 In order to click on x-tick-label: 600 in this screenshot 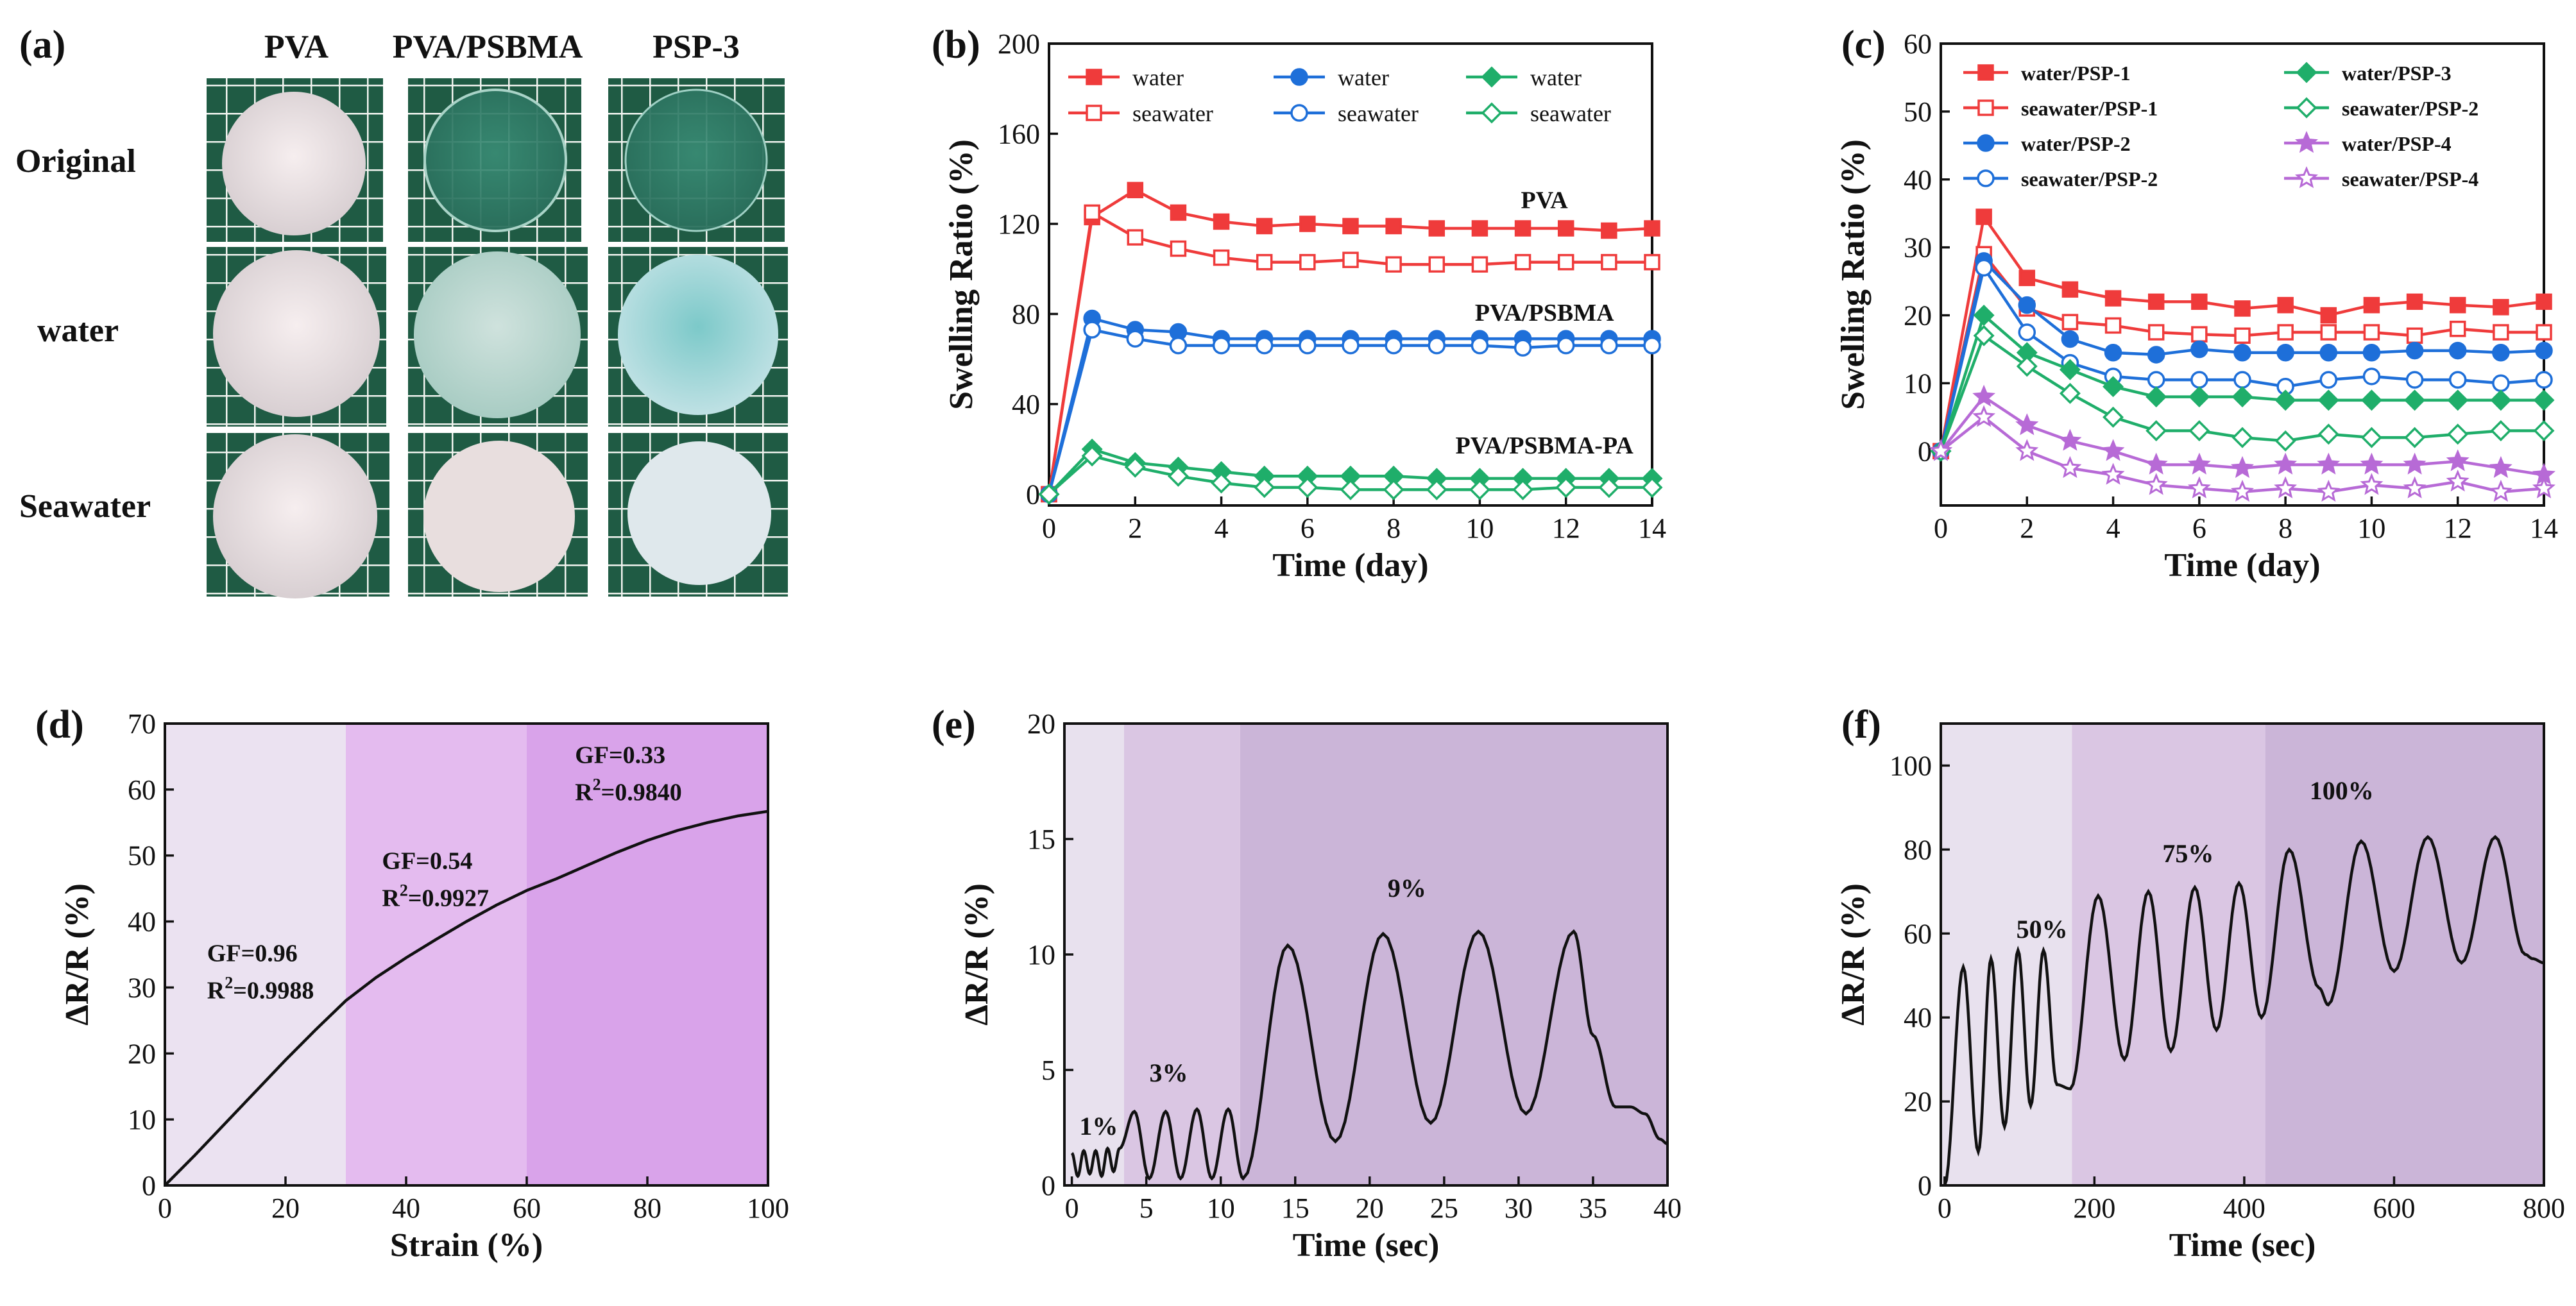, I will do `click(2394, 1208)`.